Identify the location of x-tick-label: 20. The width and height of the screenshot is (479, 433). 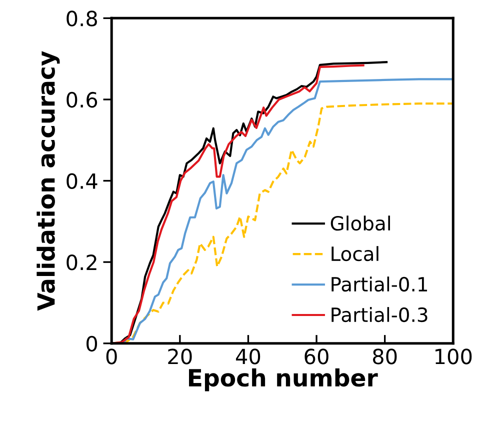
(180, 356).